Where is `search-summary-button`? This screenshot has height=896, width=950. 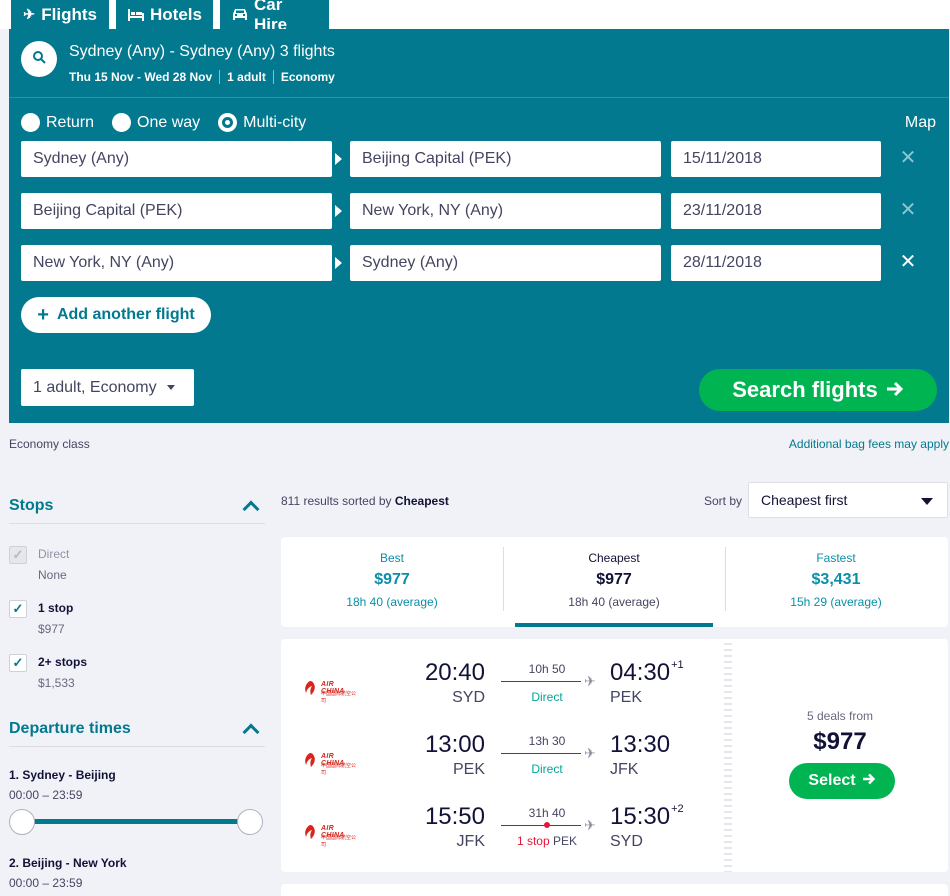 search-summary-button is located at coordinates (39, 59).